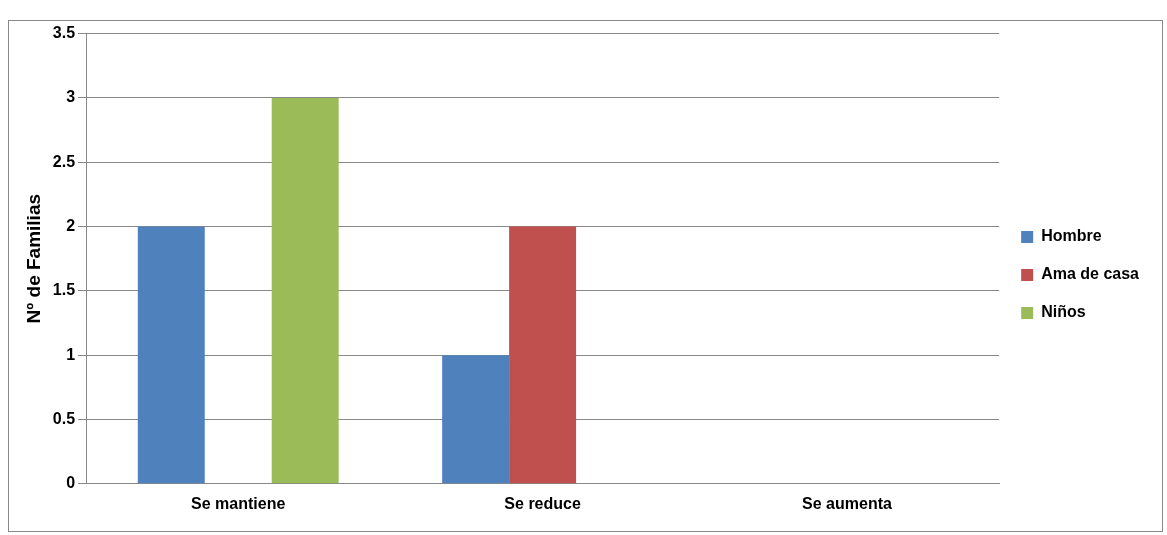 Image resolution: width=1167 pixels, height=535 pixels. Describe the element at coordinates (1090, 274) in the screenshot. I see `legend-label: Ama de casa` at that location.